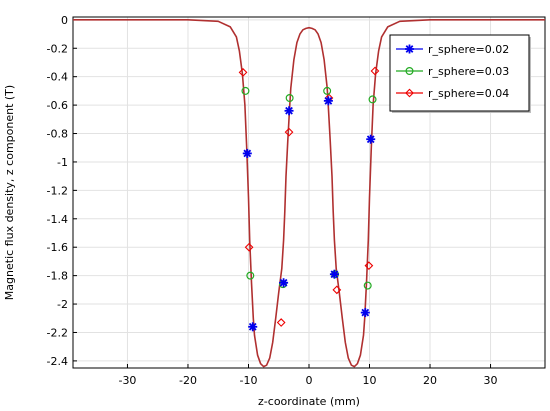 The width and height of the screenshot is (550, 411). Describe the element at coordinates (57, 105) in the screenshot. I see `y-tick-label: -0.6` at that location.